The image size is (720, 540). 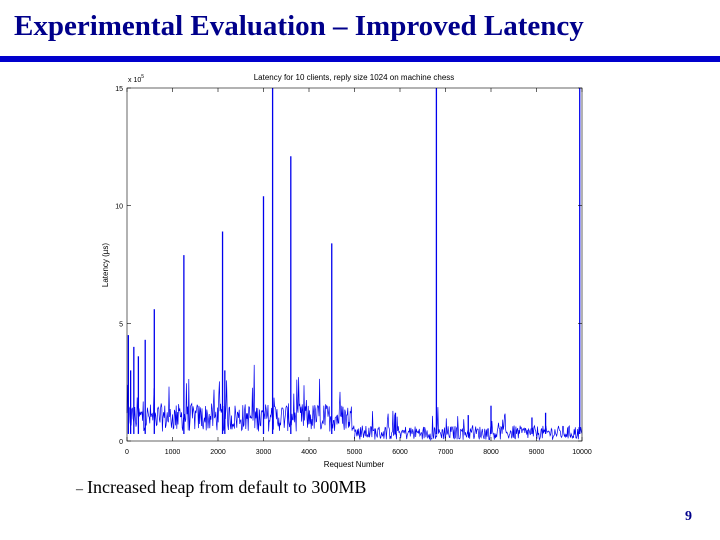 What do you see at coordinates (446, 452) in the screenshot?
I see `x-tick-label: 7000` at bounding box center [446, 452].